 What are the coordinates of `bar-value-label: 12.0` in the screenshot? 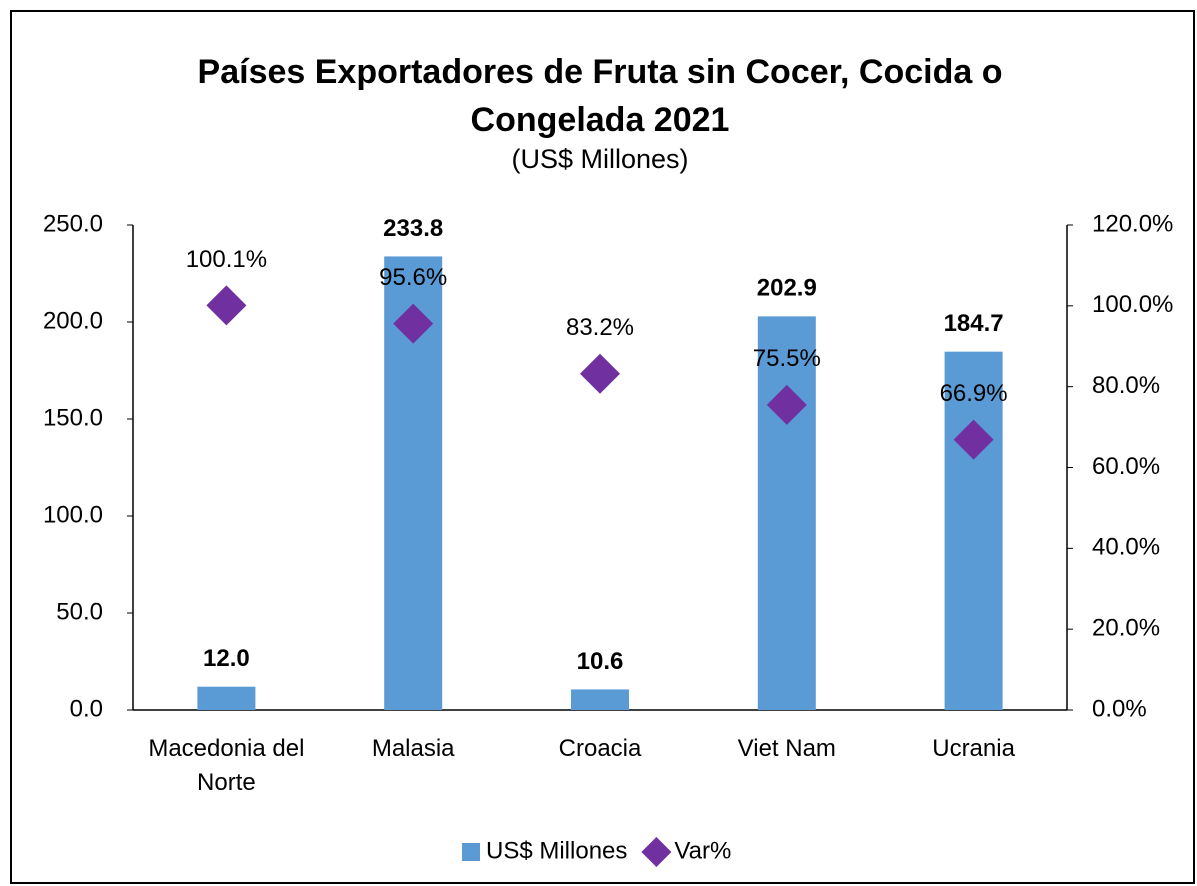 It's located at (226, 658).